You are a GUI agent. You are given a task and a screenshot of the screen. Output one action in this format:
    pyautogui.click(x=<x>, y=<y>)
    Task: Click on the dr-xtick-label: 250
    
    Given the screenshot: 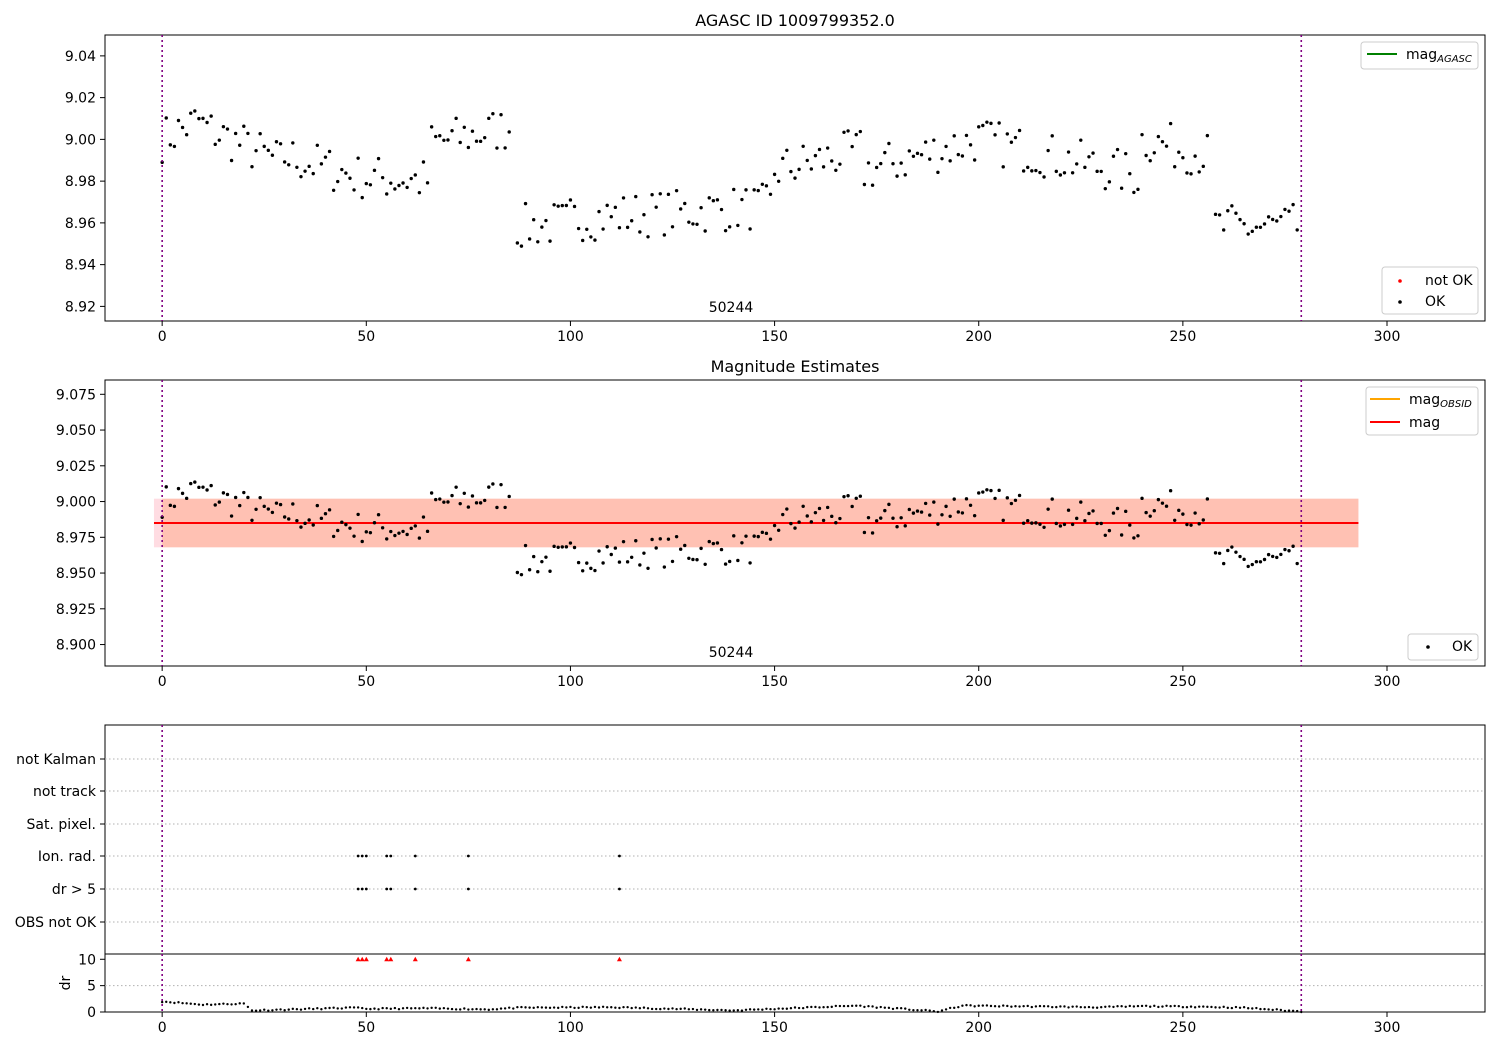 What is the action you would take?
    pyautogui.click(x=1183, y=1028)
    